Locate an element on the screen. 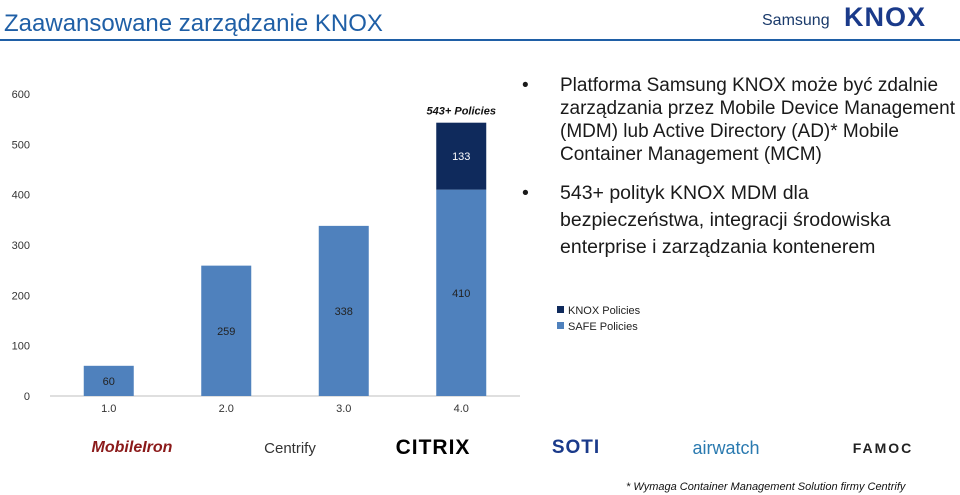 This screenshot has width=960, height=495. airwatch-label: airwatch is located at coordinates (726, 447).